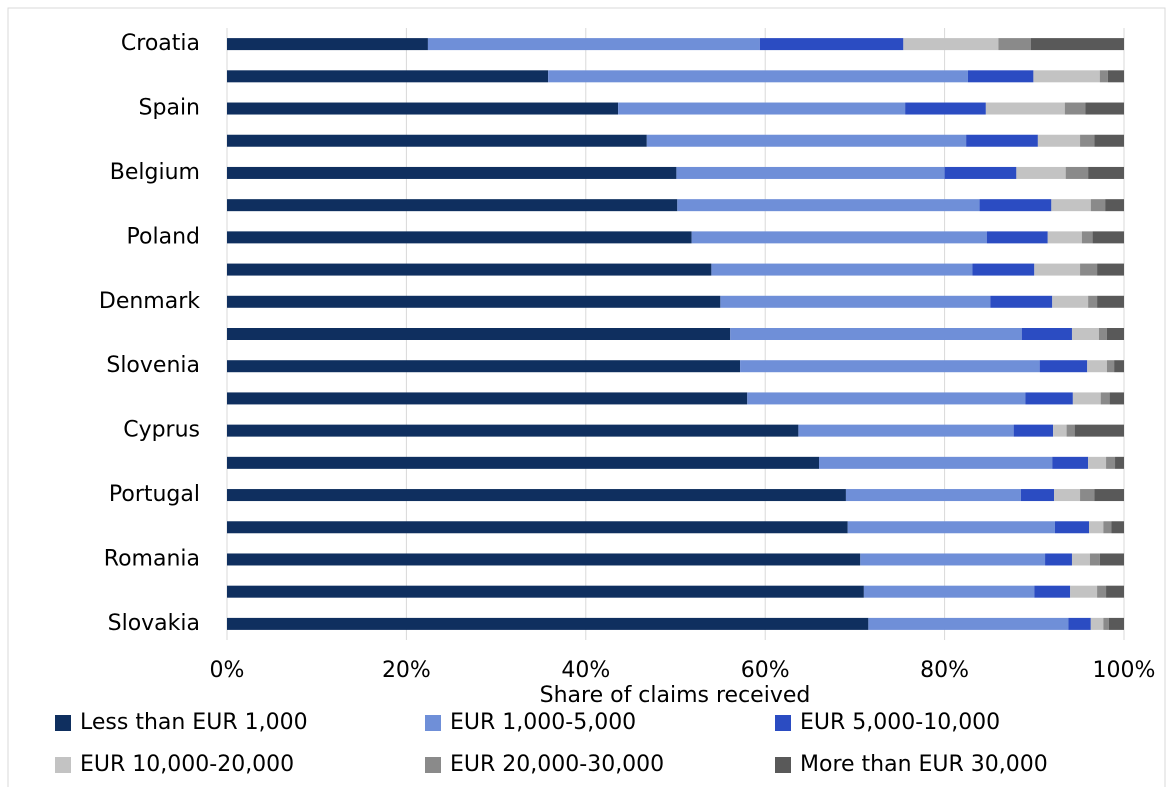 This screenshot has width=1175, height=791. I want to click on y-tick-label: Slovakia, so click(154, 623).